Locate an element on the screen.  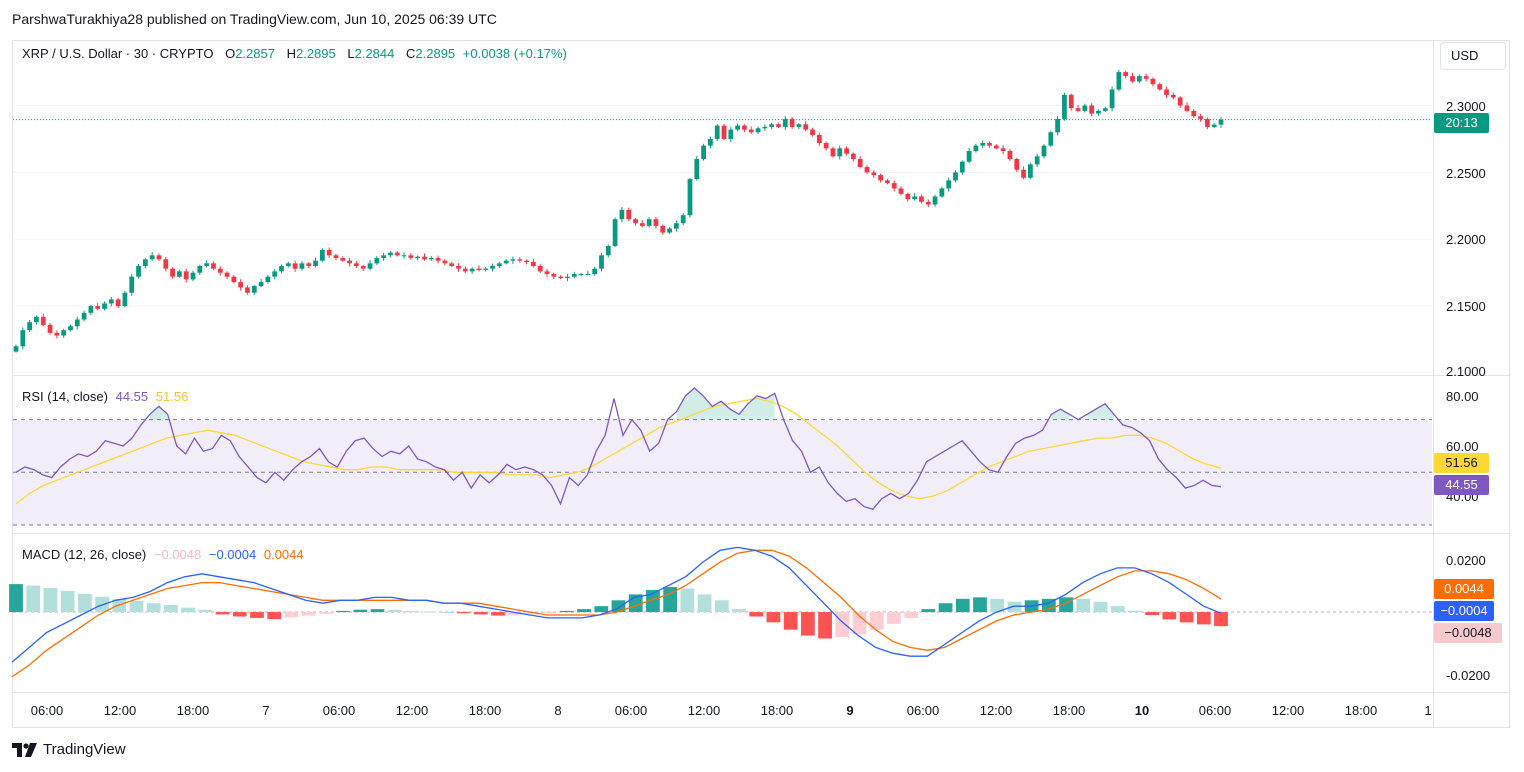
rsi-line is located at coordinates (618, 448).